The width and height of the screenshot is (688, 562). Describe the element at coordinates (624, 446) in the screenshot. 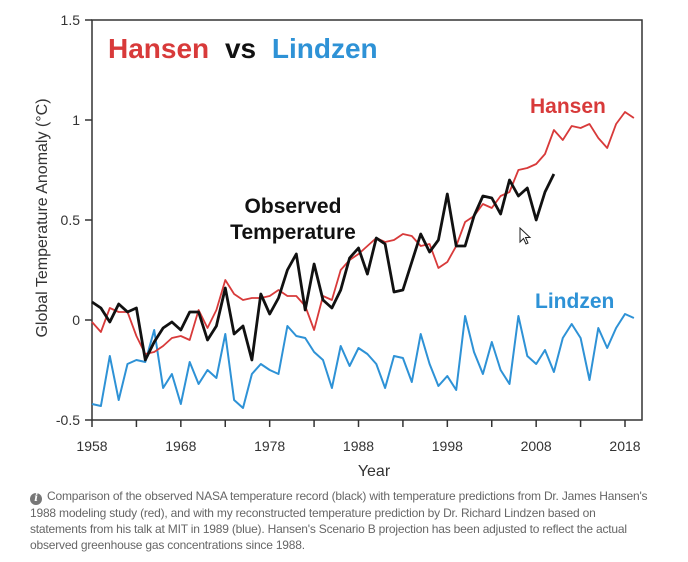

I see `x-tick-label: 2018` at that location.